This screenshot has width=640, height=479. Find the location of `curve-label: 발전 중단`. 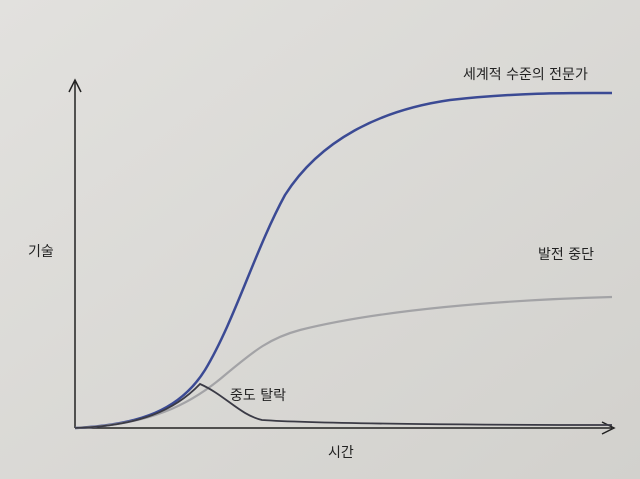

curve-label: 발전 중단 is located at coordinates (566, 255).